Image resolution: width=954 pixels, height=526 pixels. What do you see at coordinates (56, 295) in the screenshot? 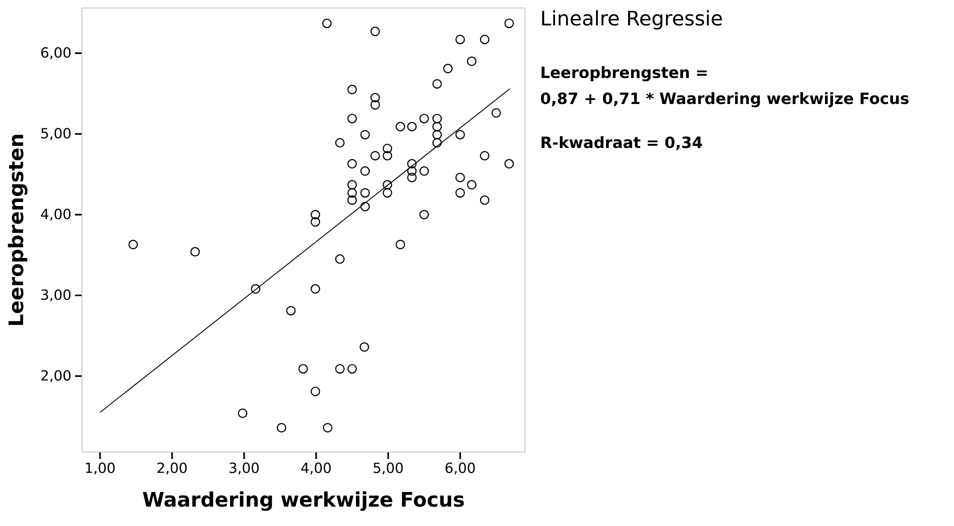
I see `y-tick-label: 3,00` at bounding box center [56, 295].